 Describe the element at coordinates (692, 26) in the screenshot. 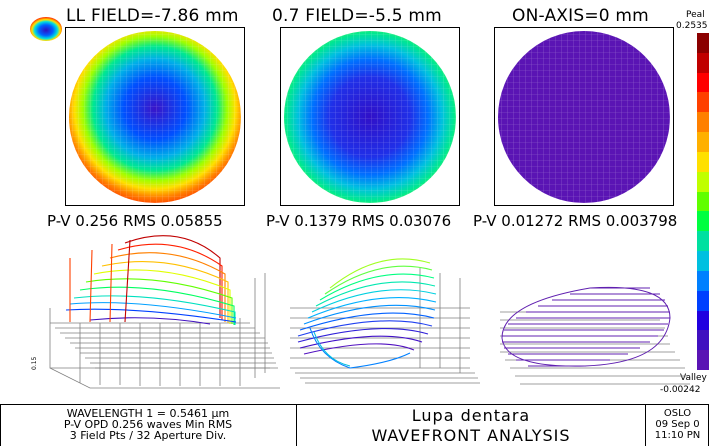

I see `scale-peak-value: 0.2535` at that location.